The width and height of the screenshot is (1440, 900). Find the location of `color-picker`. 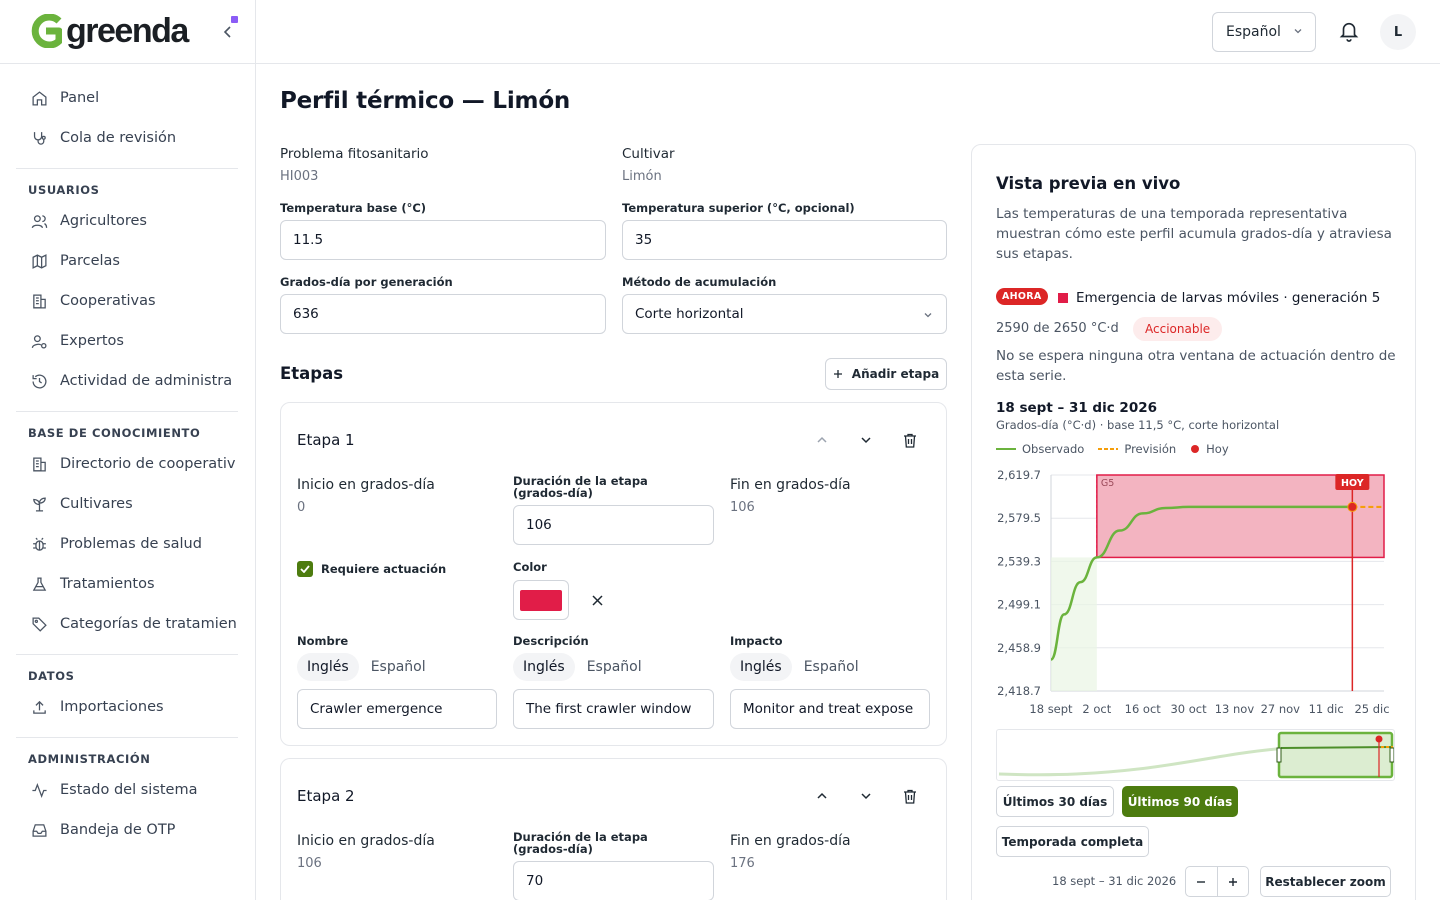

color-picker is located at coordinates (541, 600).